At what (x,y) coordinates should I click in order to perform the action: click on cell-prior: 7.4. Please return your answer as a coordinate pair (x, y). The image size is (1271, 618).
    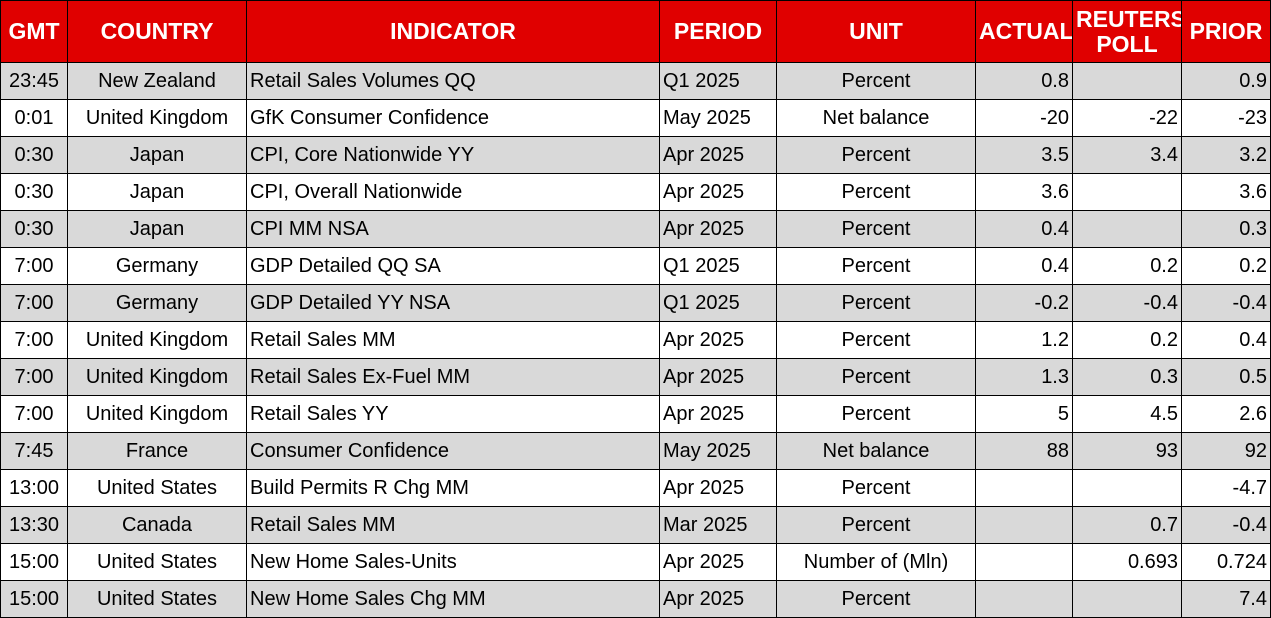
    Looking at the image, I should click on (1226, 599).